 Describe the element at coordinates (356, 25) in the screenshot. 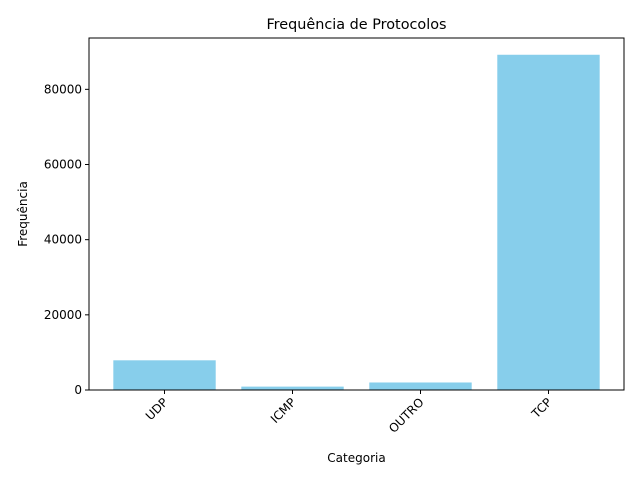

I see `chart-title: Frequência de Protocolos` at that location.